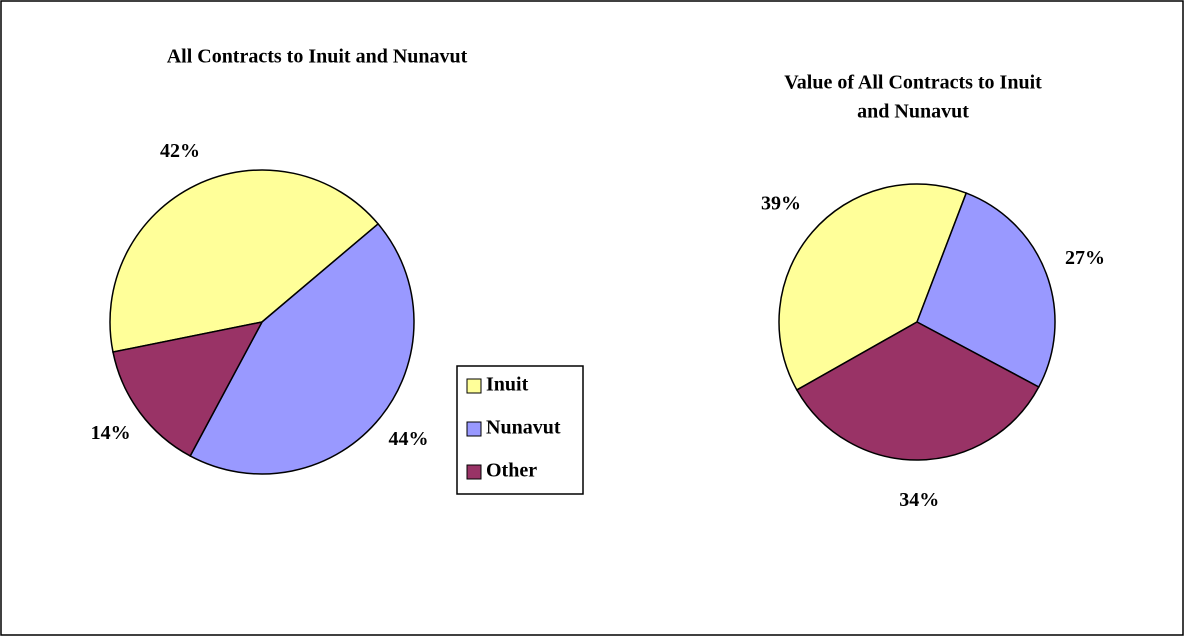 Image resolution: width=1185 pixels, height=636 pixels. I want to click on data-label: 39%, so click(781, 204).